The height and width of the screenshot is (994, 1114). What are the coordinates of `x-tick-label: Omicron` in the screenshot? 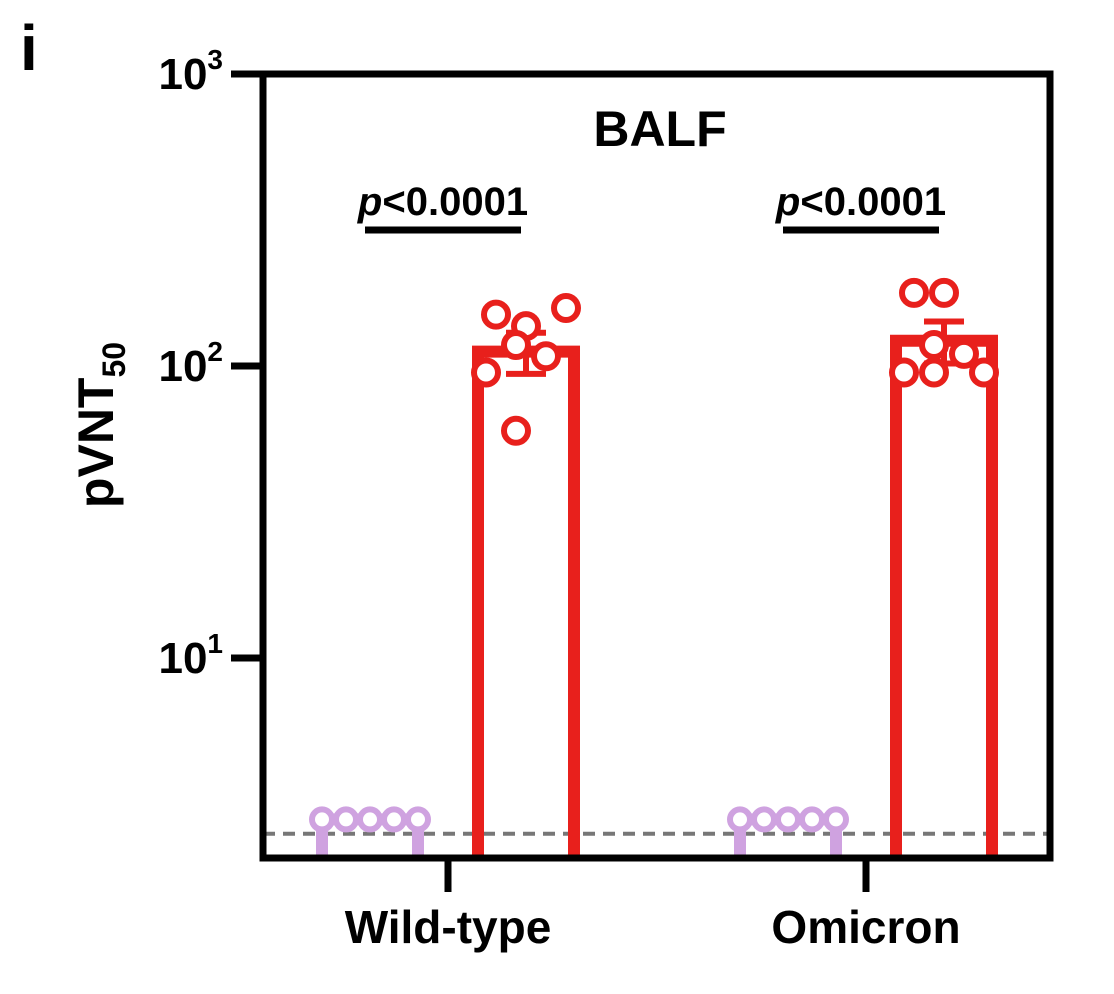 It's located at (865, 927).